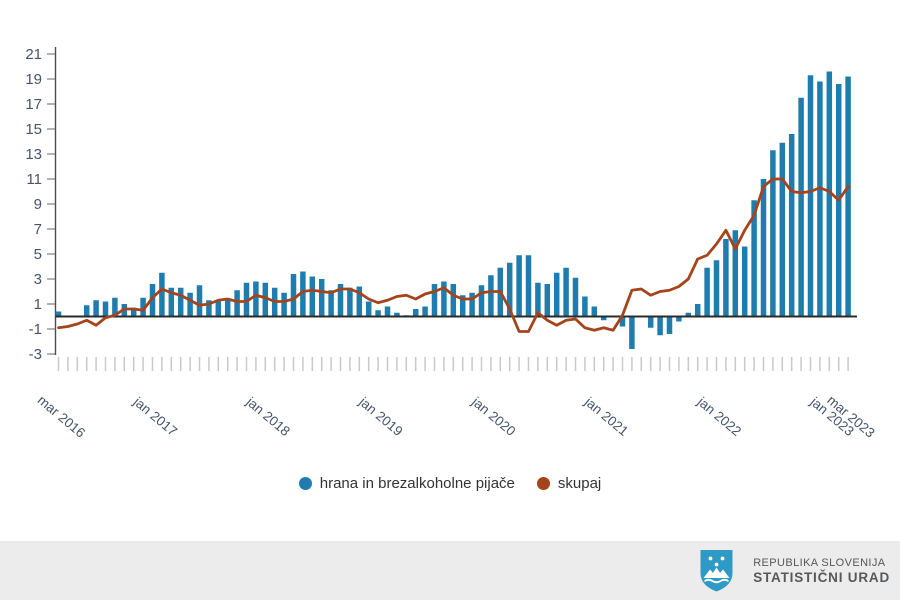 The height and width of the screenshot is (600, 900). Describe the element at coordinates (34, 179) in the screenshot. I see `y-tick-label: 11` at that location.